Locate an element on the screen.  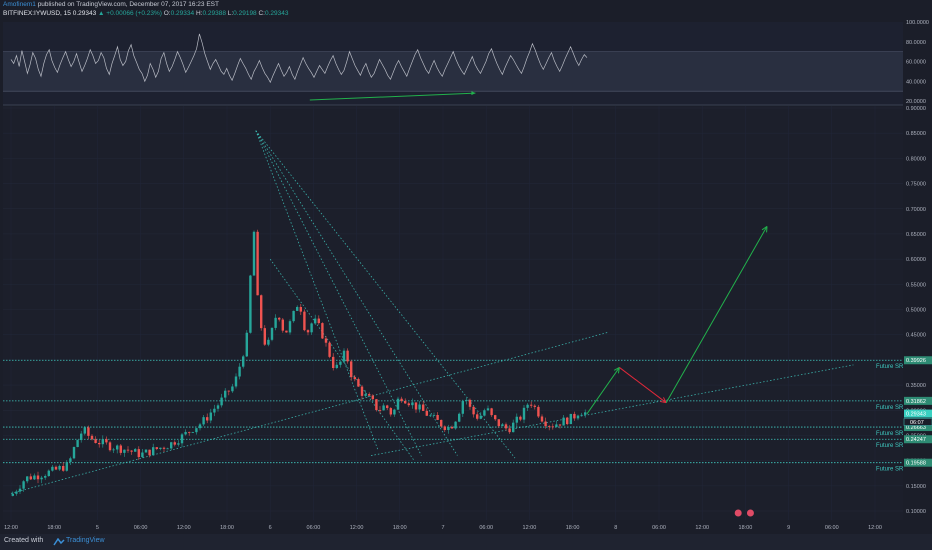
oscillator-line is located at coordinates (299, 58).